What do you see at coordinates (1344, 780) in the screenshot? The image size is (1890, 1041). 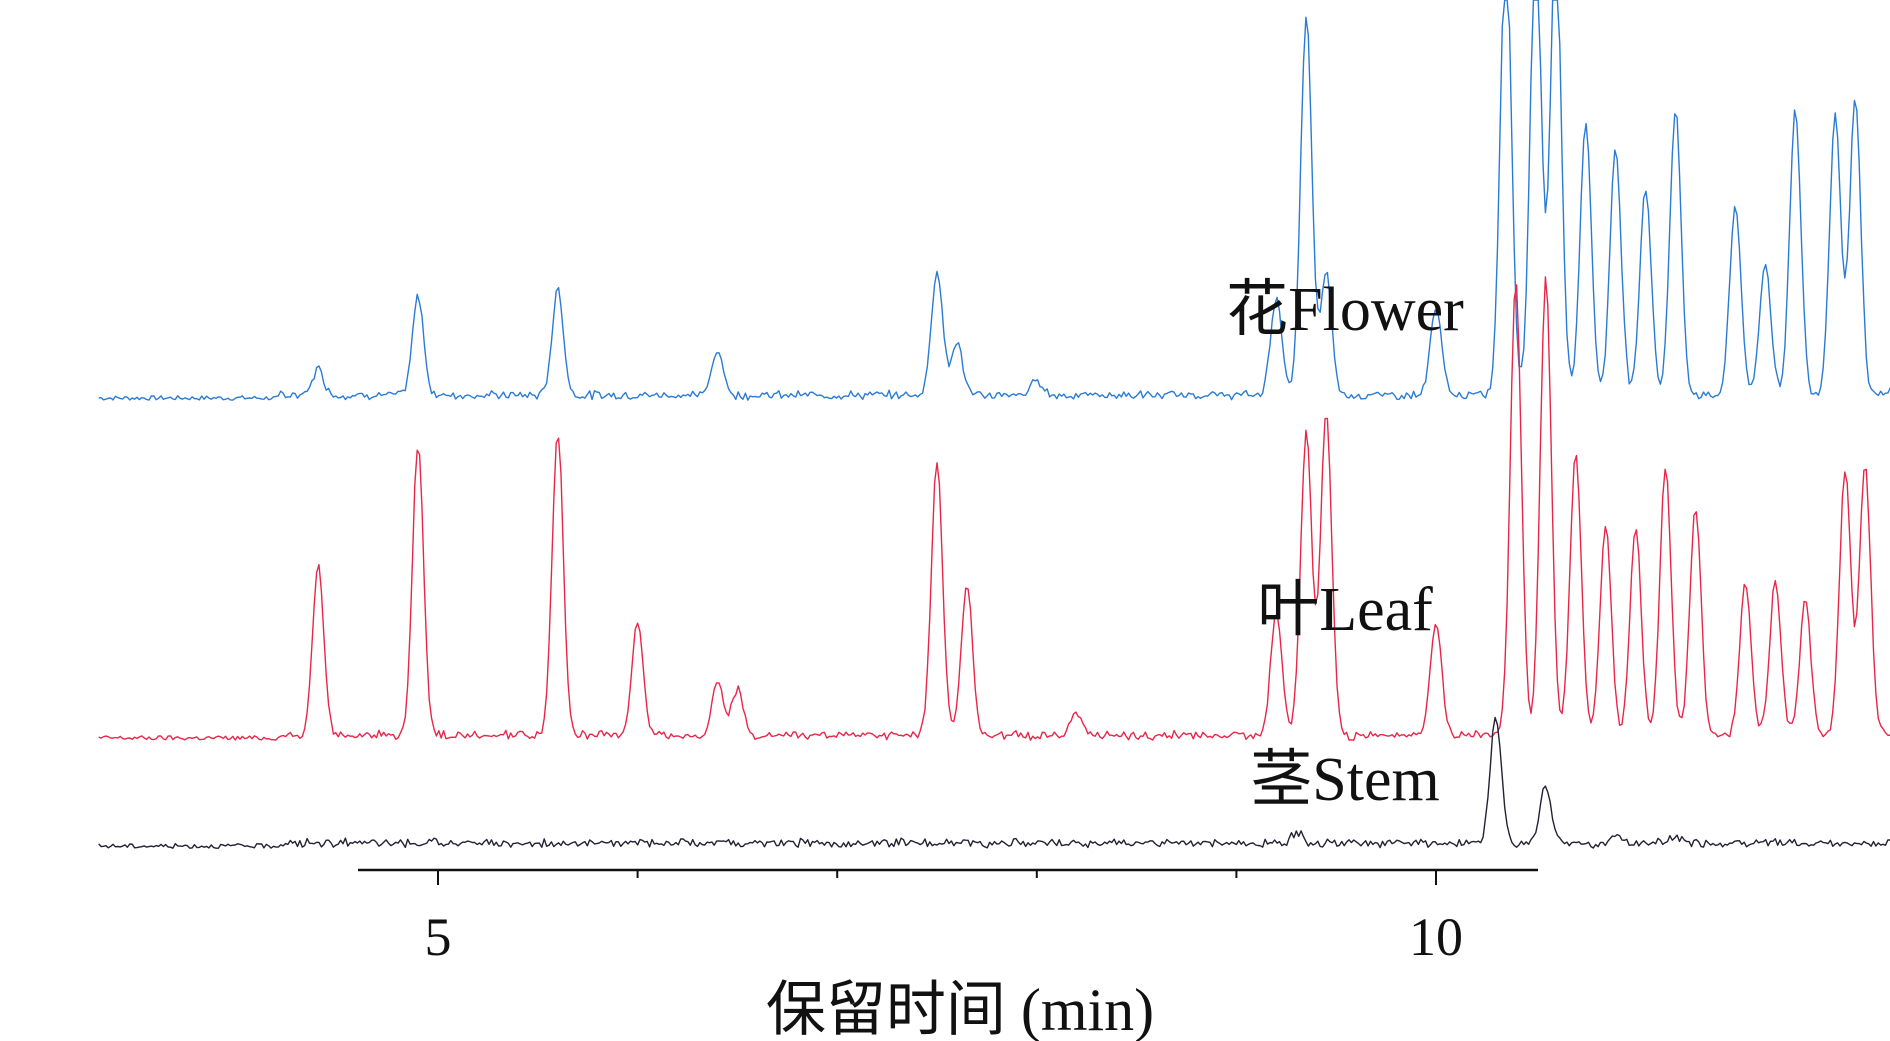 I see `series-label-2: 茎Stem` at bounding box center [1344, 780].